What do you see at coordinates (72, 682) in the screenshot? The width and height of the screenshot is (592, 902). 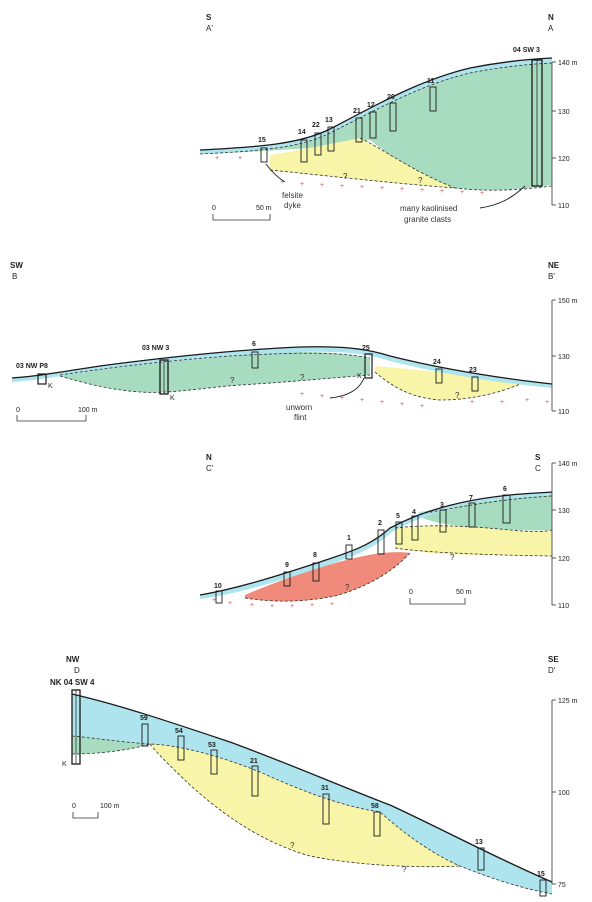 I see `borehole-nk-04-sw-4-label: NK 04 SW 4` at bounding box center [72, 682].